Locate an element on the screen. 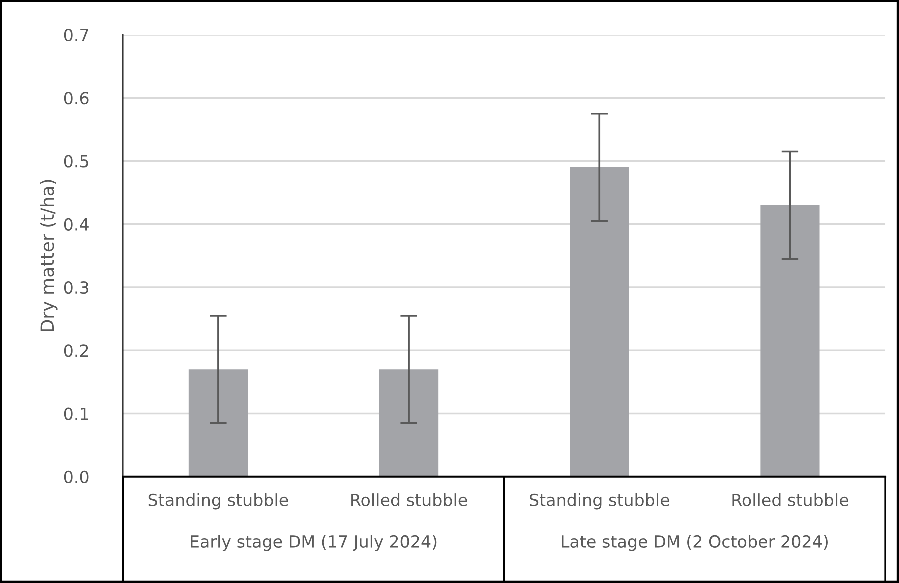 The image size is (899, 583). y-tick-label: 0.7 is located at coordinates (76, 35).